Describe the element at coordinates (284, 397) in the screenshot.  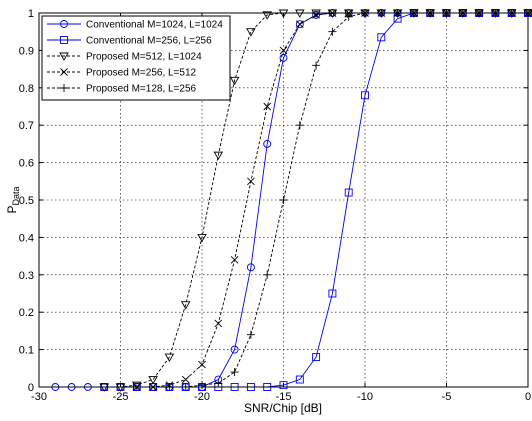
I see `x-tick-label: -15` at that location.